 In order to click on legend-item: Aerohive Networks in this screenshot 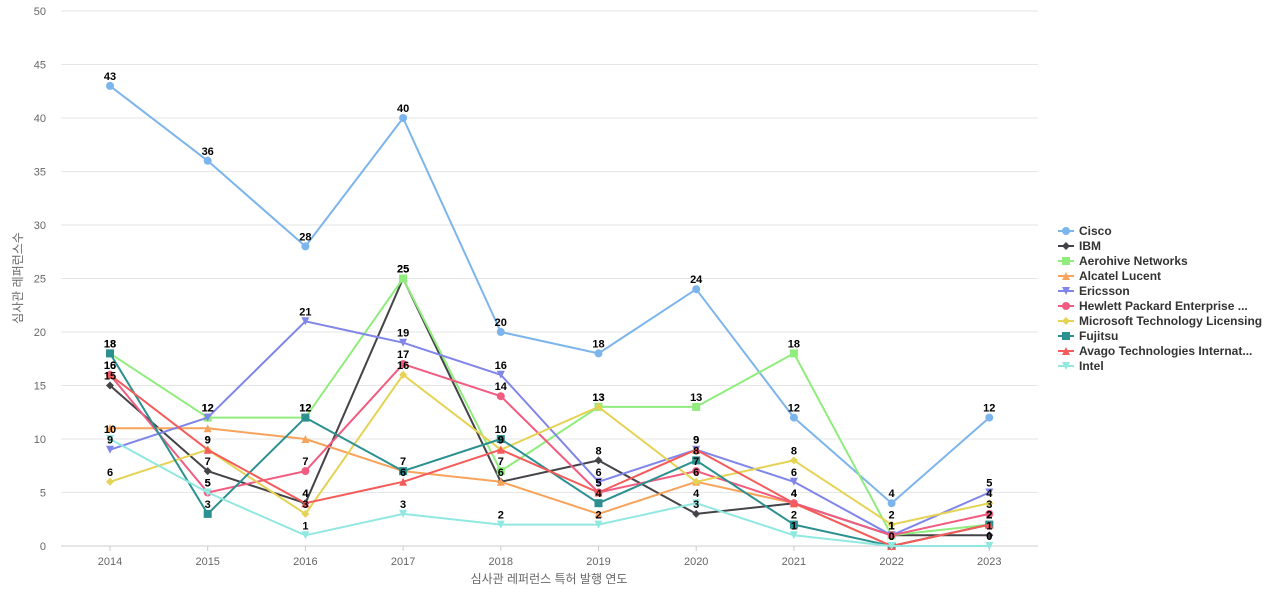, I will do `click(1123, 261)`.